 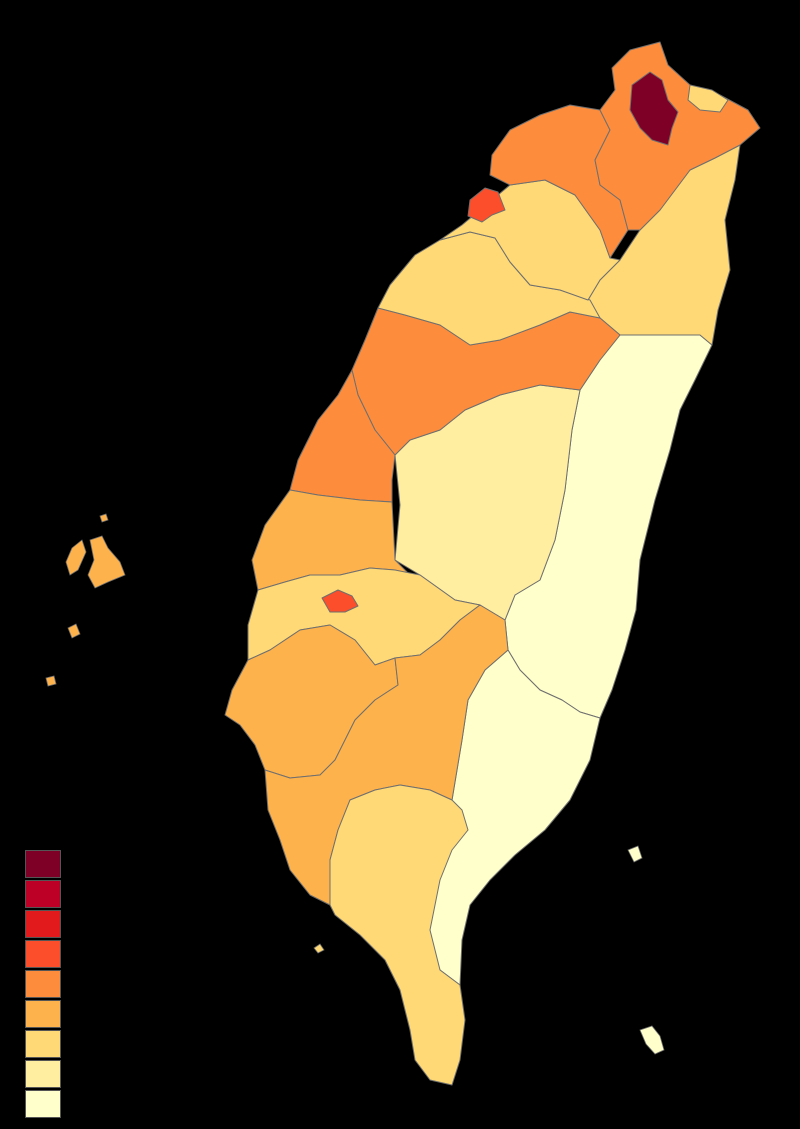 What do you see at coordinates (654, 108) in the screenshot?
I see `region-taipei-city` at bounding box center [654, 108].